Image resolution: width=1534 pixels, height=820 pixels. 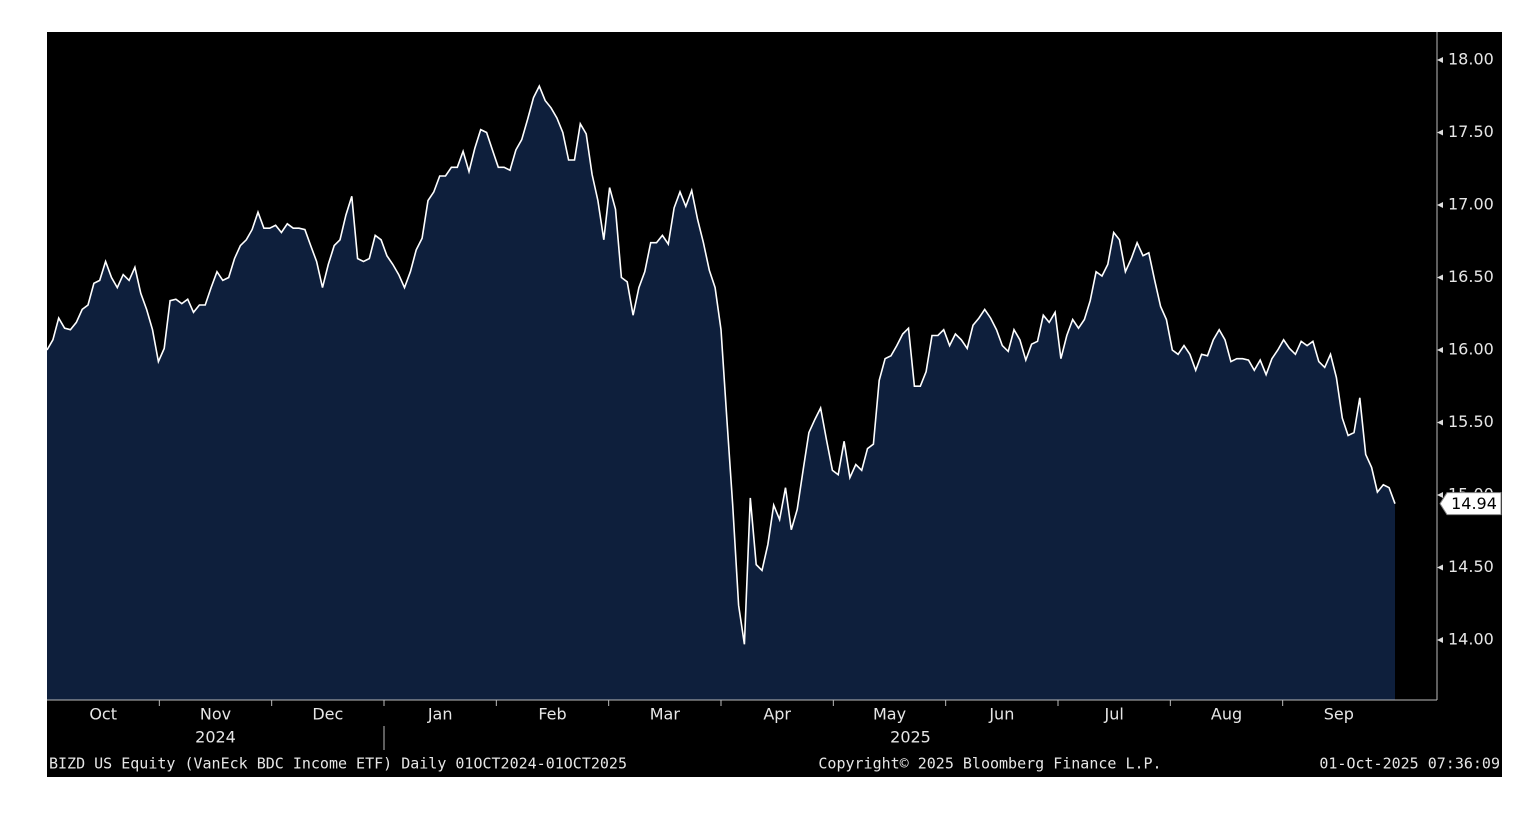 What do you see at coordinates (1471, 203) in the screenshot?
I see `y-tick-label: 17.00` at bounding box center [1471, 203].